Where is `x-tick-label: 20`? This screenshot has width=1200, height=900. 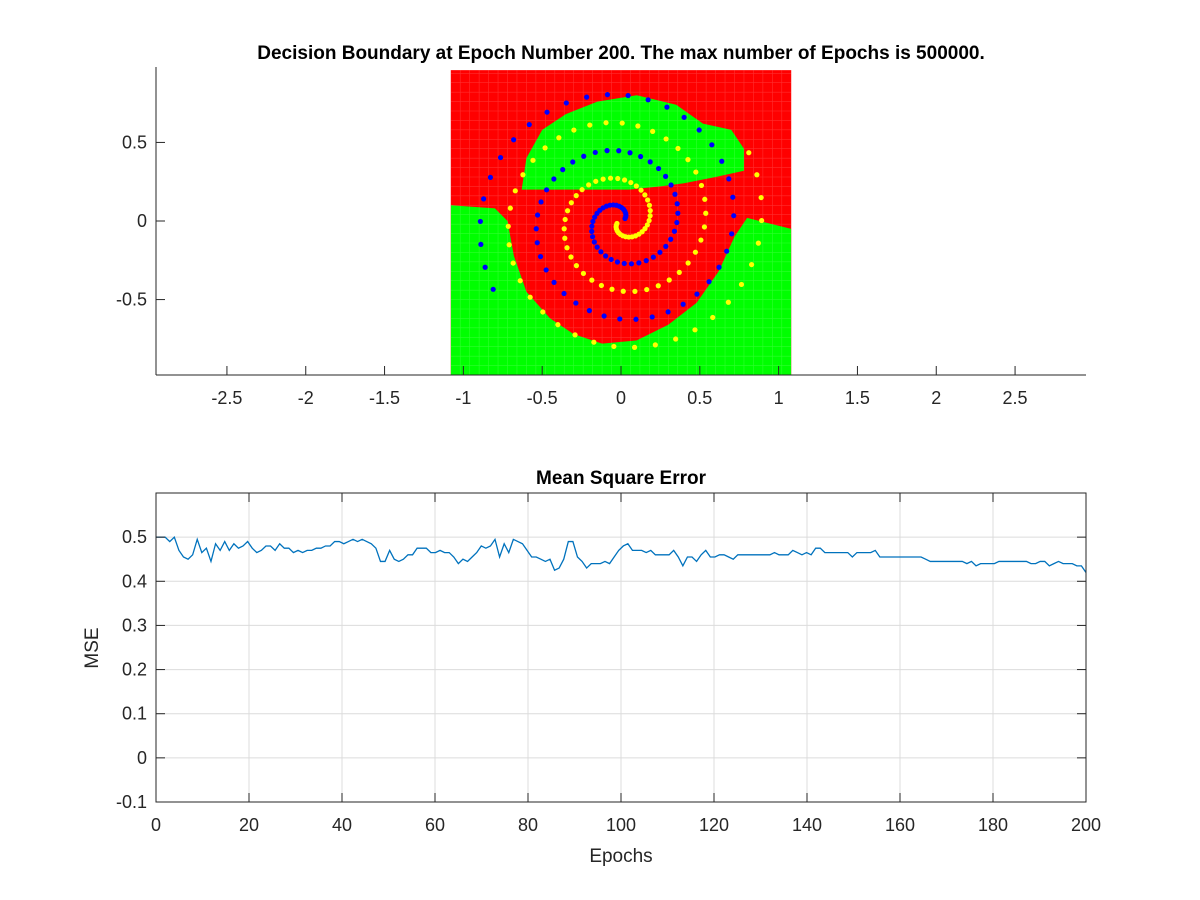
x-tick-label: 20 is located at coordinates (249, 825).